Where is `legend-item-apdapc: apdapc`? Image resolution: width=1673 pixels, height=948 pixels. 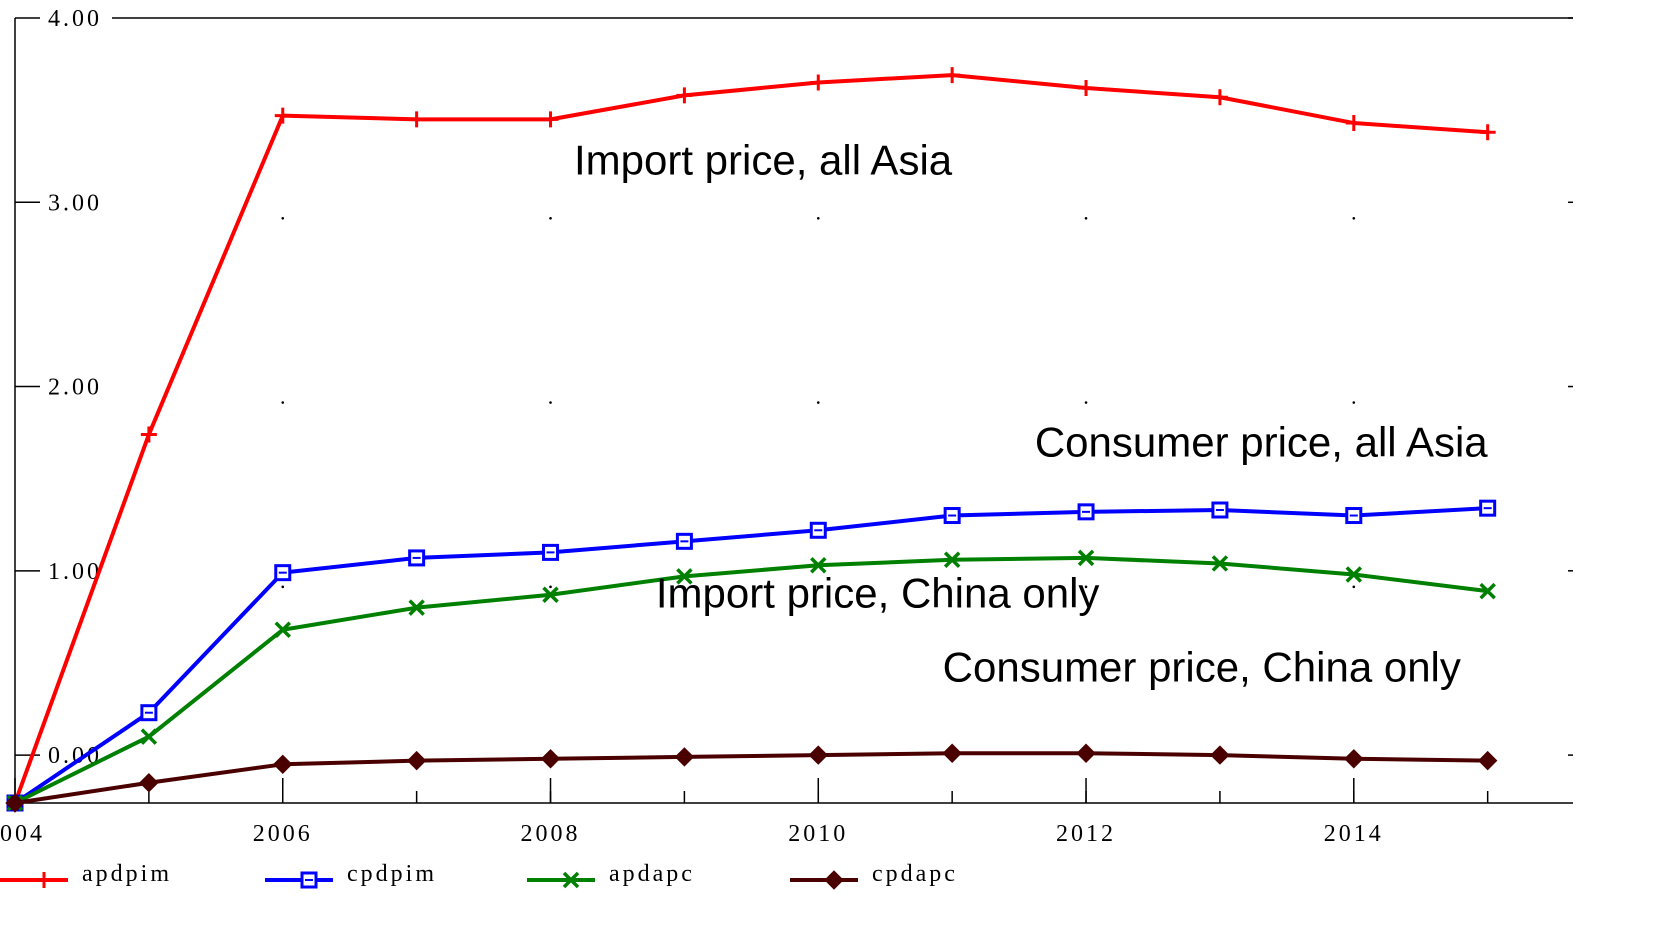
legend-item-apdapc: apdapc is located at coordinates (611, 875).